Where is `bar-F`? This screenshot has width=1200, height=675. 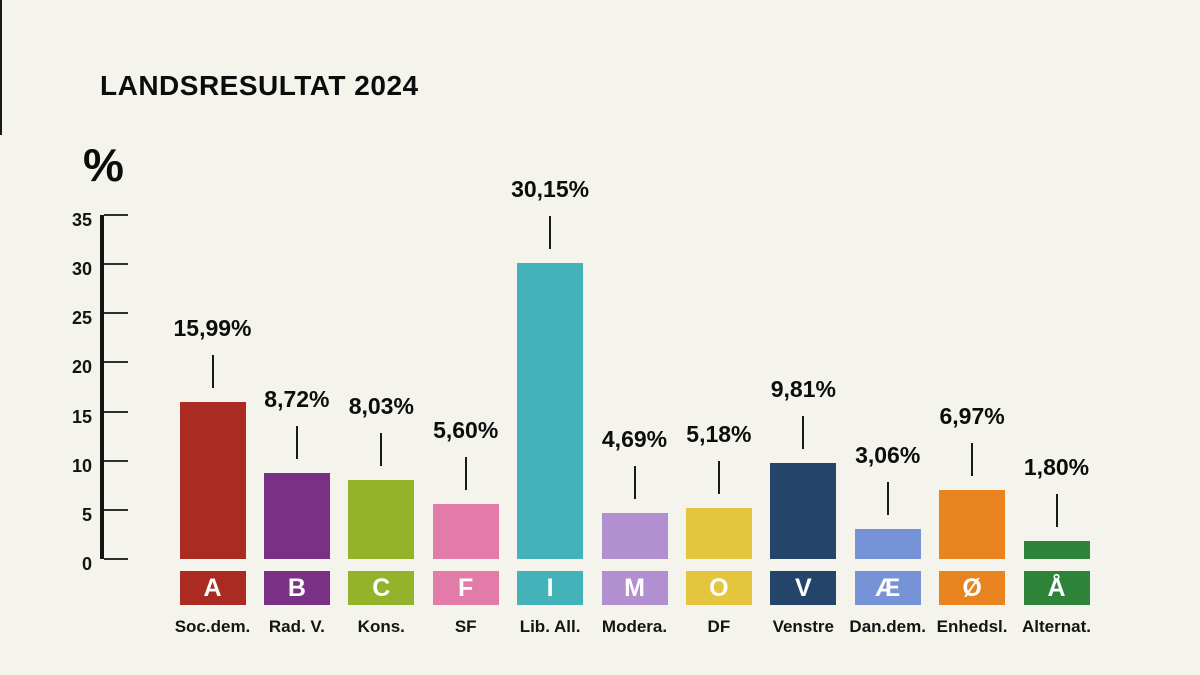
bar-F is located at coordinates (465, 531).